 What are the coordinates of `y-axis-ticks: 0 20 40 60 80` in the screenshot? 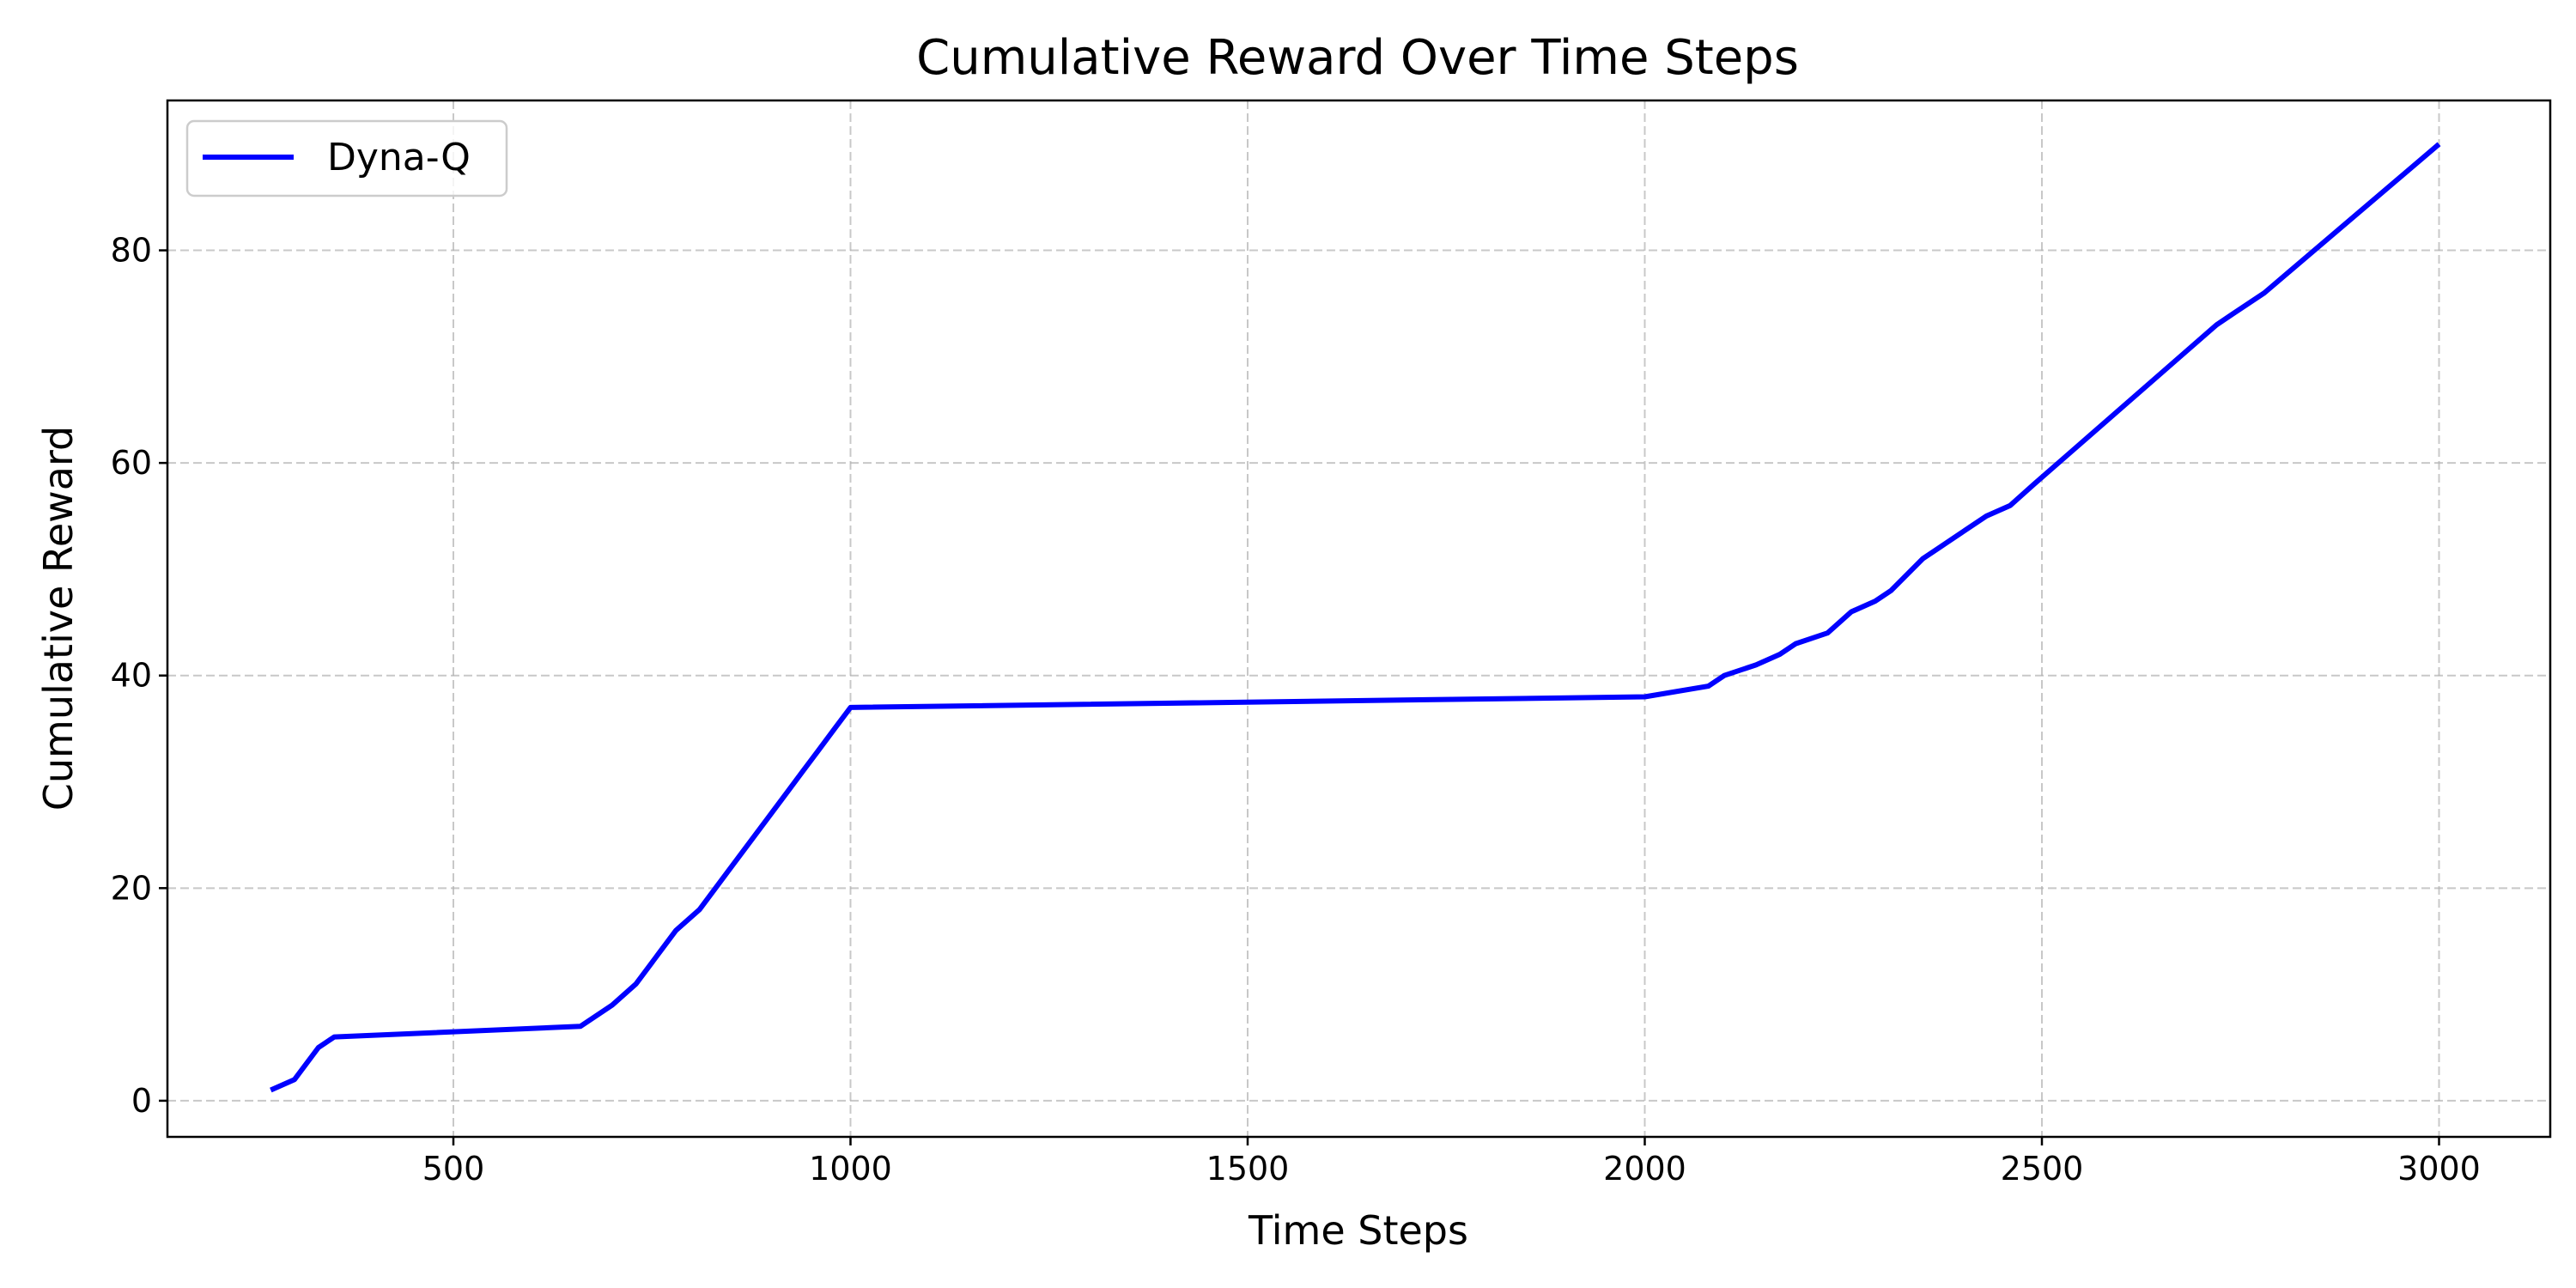 It's located at (139, 676).